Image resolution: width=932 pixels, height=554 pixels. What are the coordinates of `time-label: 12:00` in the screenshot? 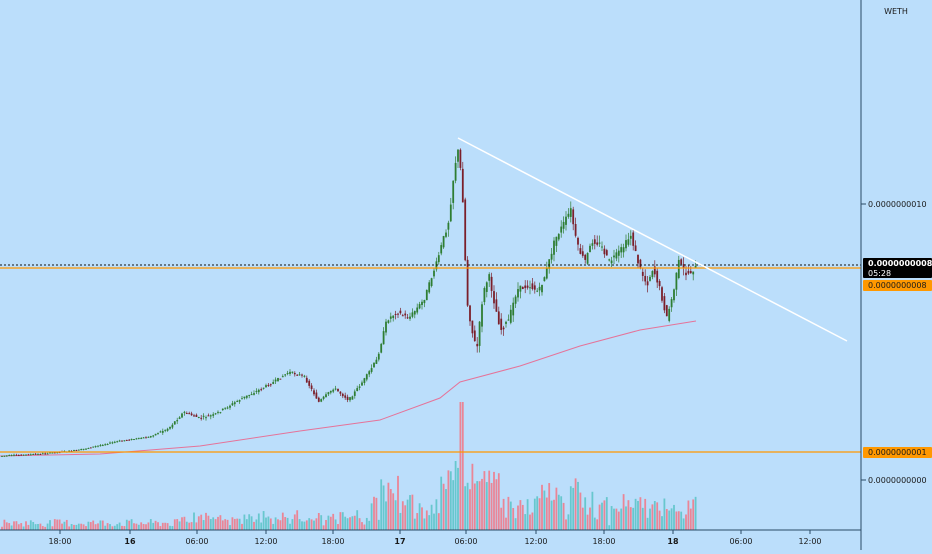 It's located at (265, 541).